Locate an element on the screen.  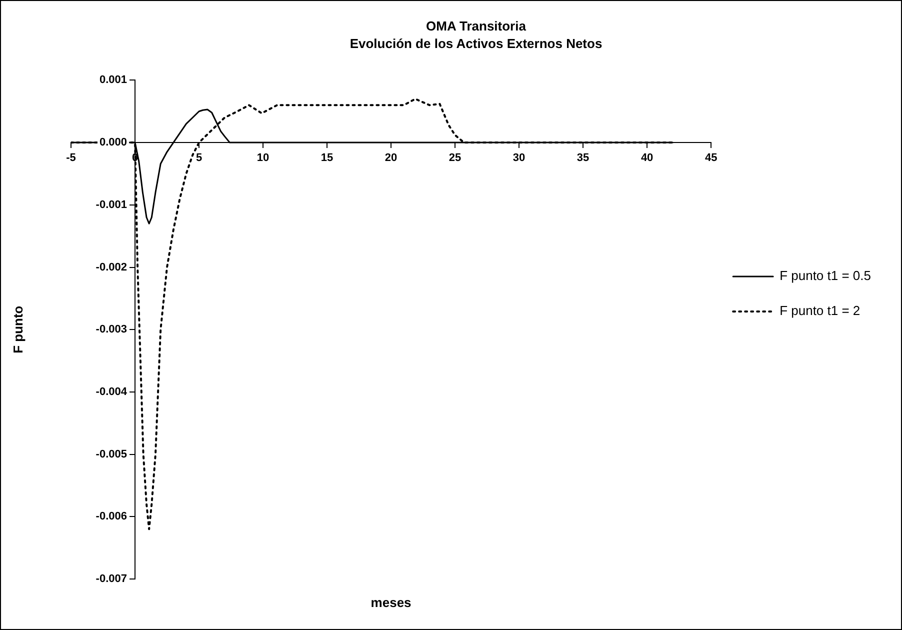
x-tick-label: 5 is located at coordinates (199, 158).